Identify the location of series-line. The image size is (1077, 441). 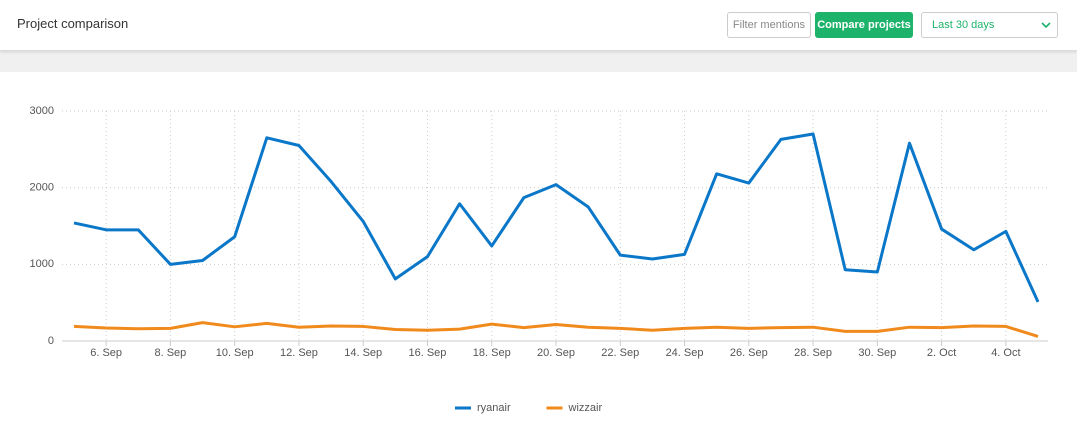
(556, 329).